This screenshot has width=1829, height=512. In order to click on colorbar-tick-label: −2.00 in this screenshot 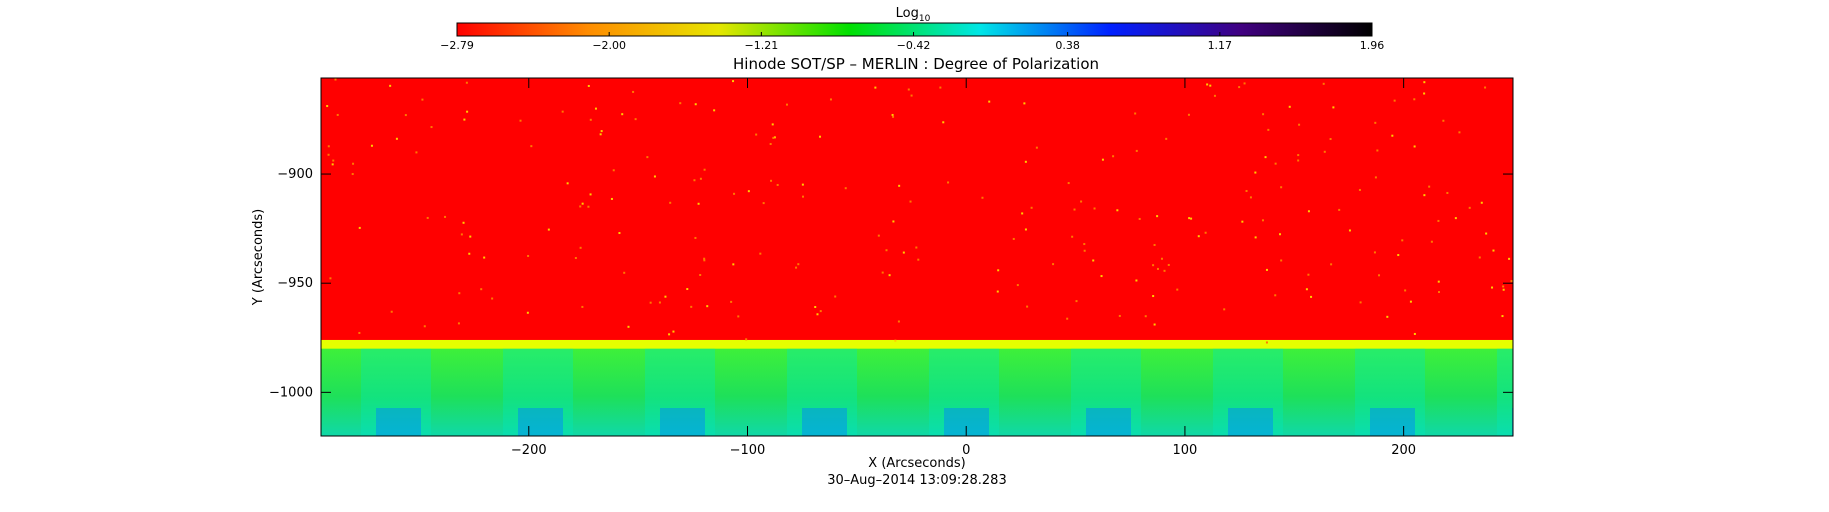, I will do `click(609, 45)`.